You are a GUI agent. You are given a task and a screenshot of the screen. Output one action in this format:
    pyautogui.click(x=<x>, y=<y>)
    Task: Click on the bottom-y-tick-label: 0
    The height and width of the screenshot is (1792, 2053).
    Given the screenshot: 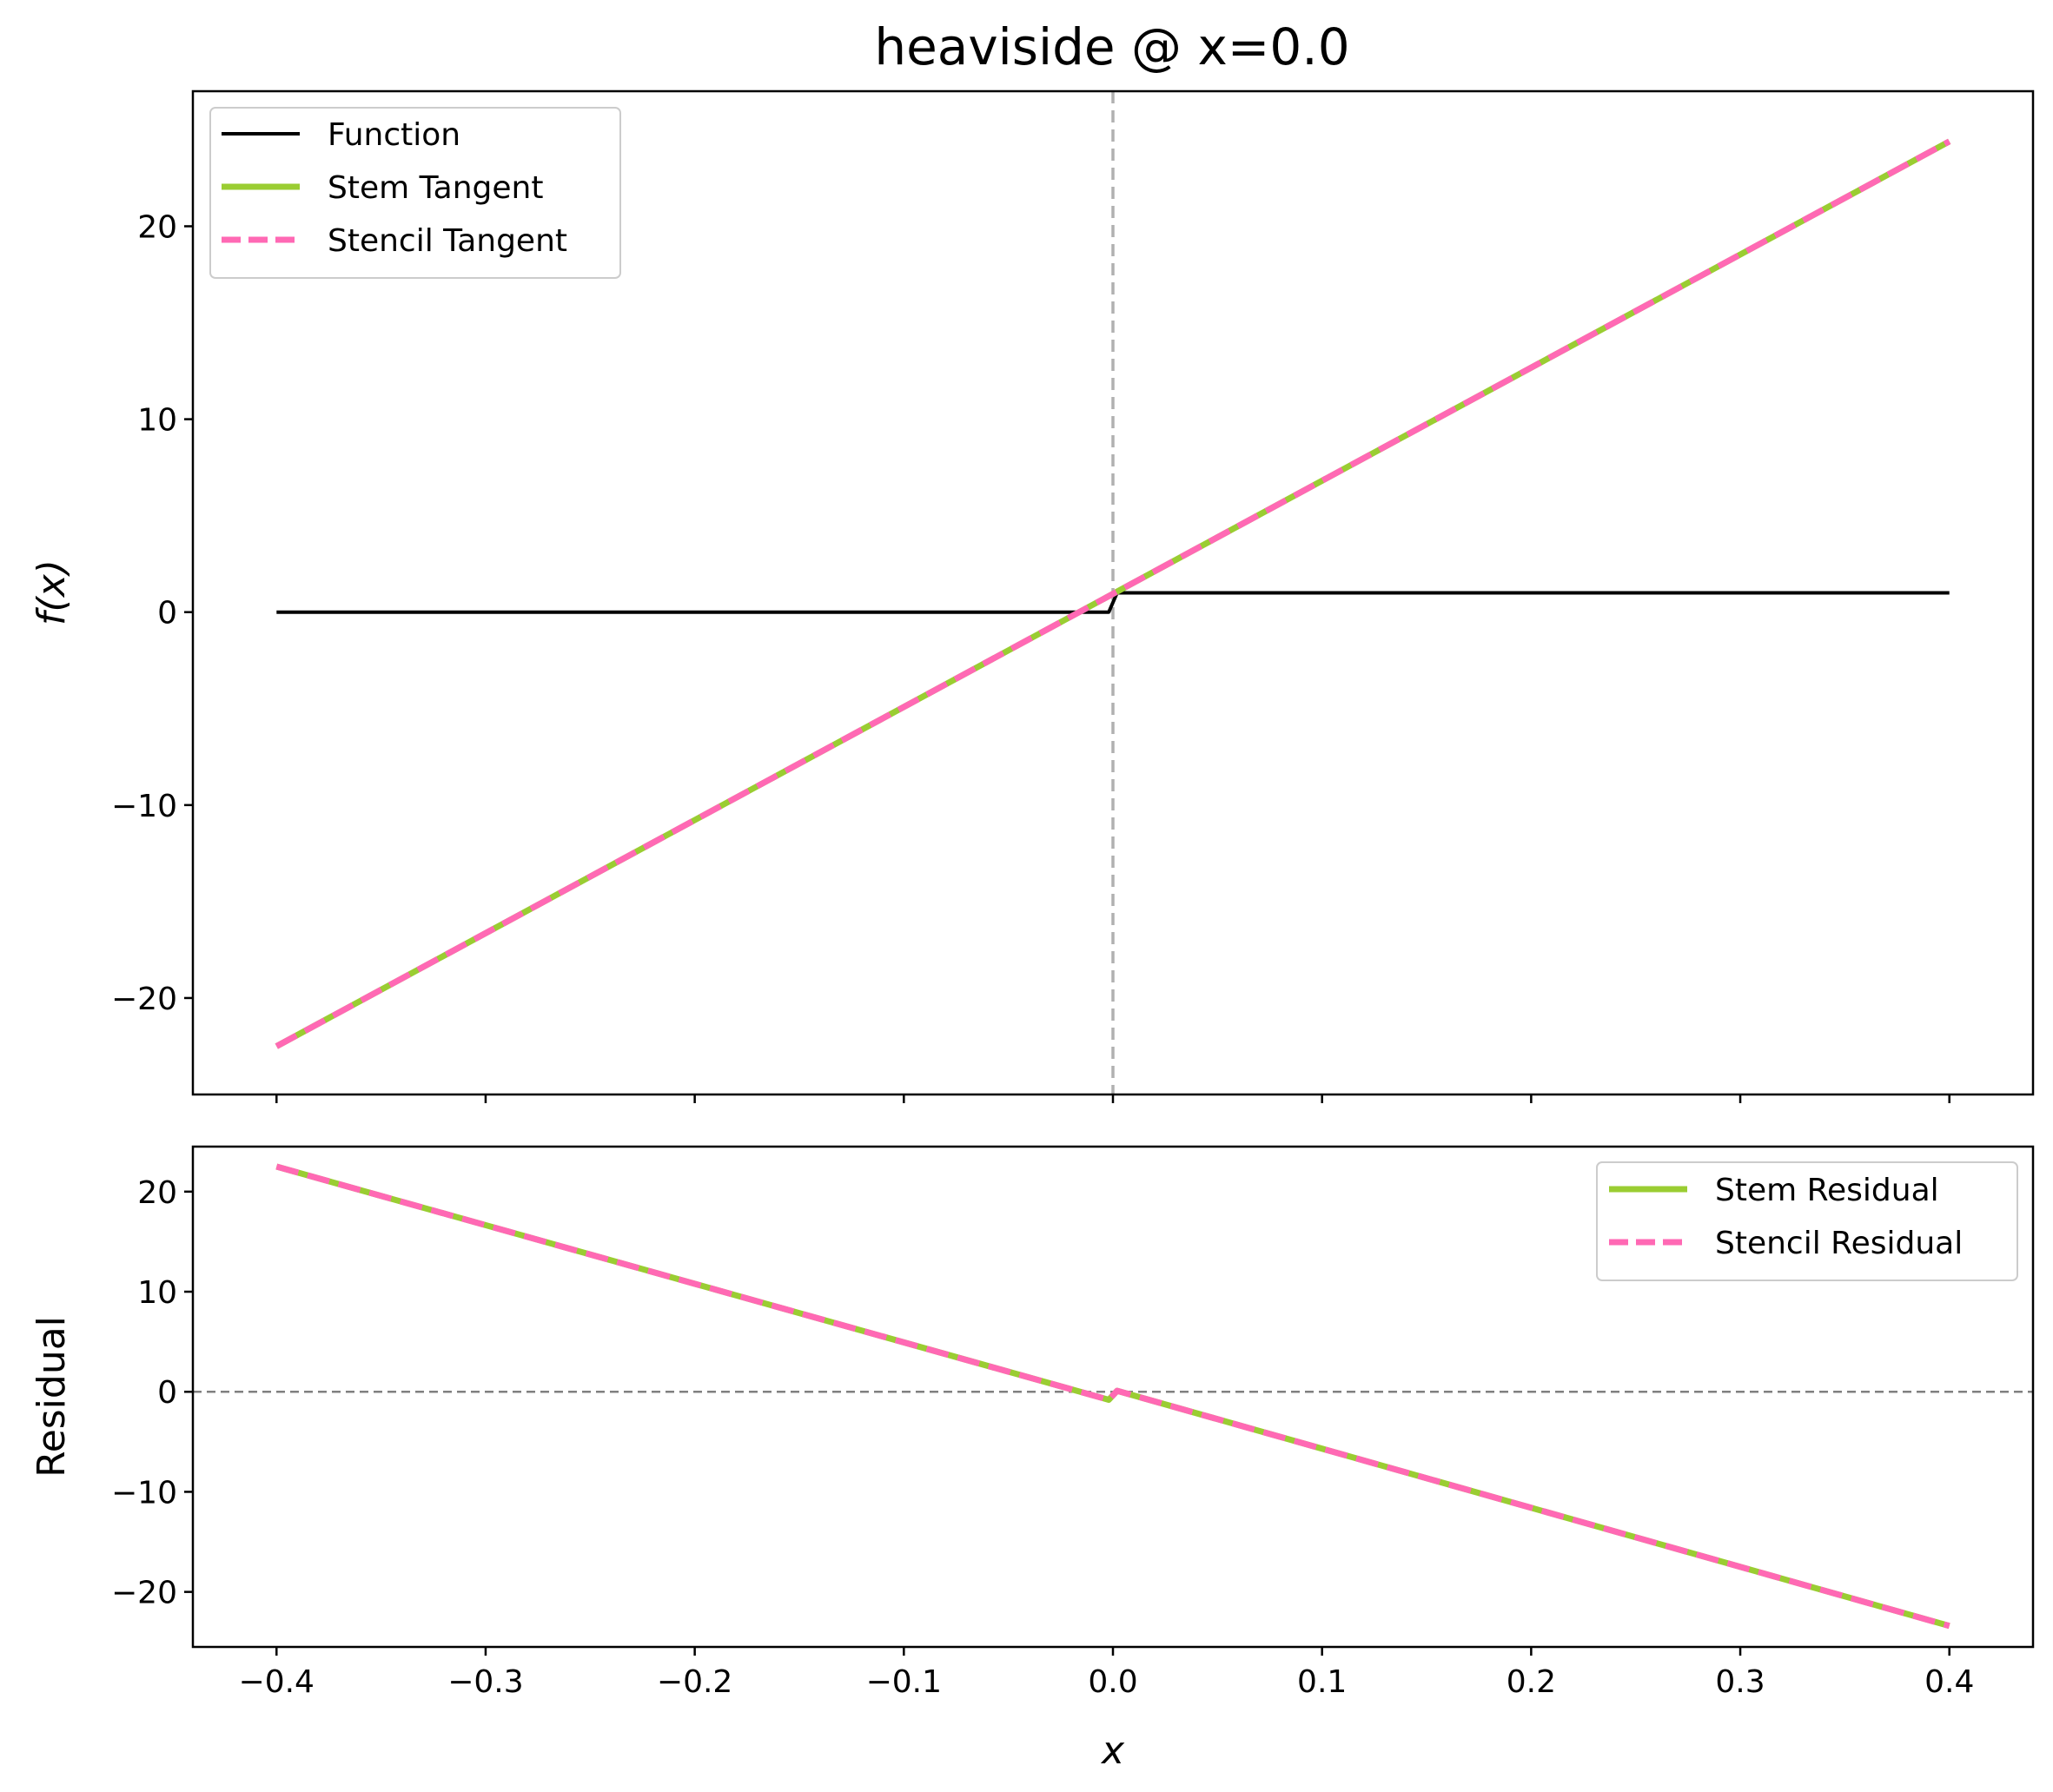 What is the action you would take?
    pyautogui.click(x=167, y=1393)
    